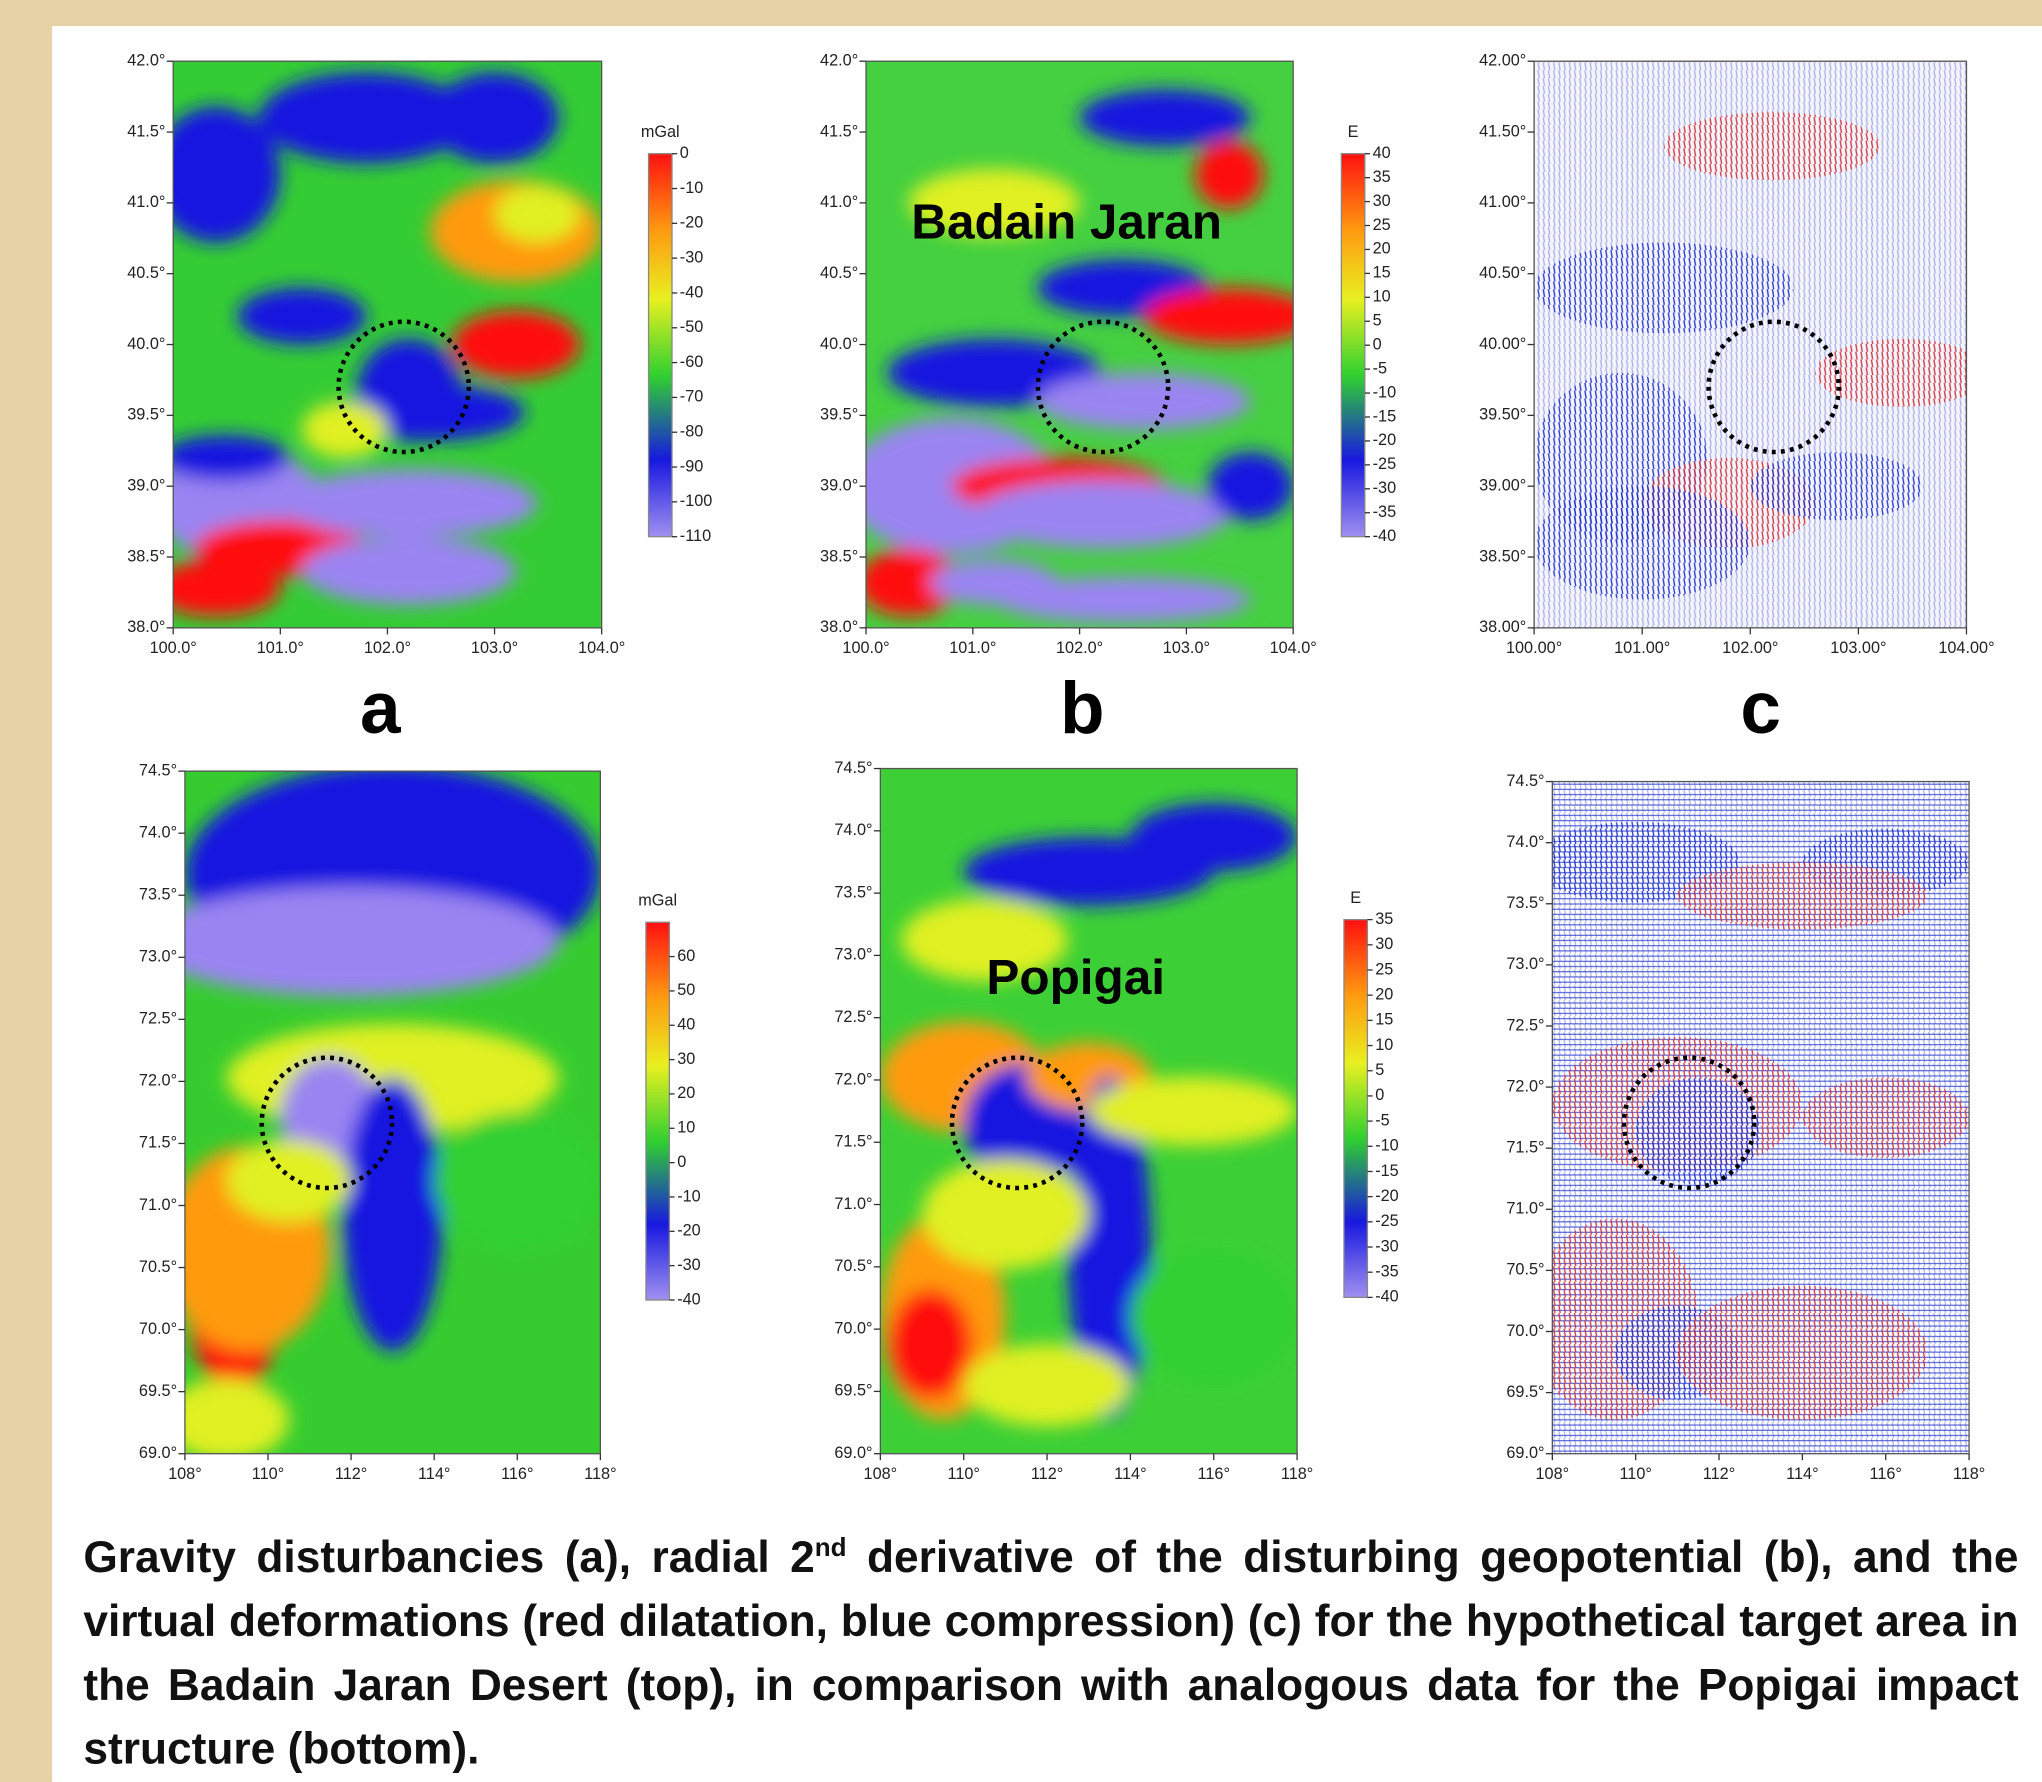 This screenshot has width=2042, height=1782. What do you see at coordinates (689, 1196) in the screenshot?
I see `colorbar-tick-label: -10` at bounding box center [689, 1196].